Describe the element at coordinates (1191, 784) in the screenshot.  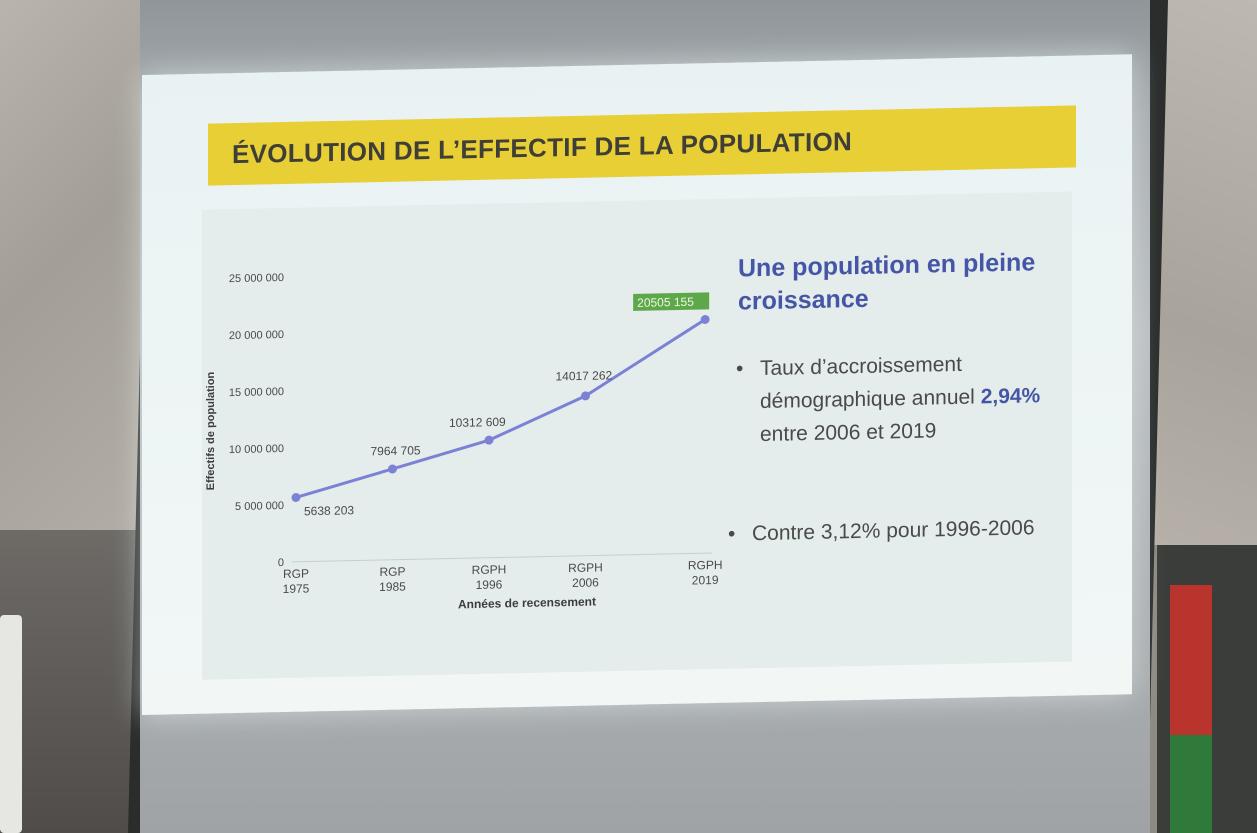
I see `flag-green-stripe` at that location.